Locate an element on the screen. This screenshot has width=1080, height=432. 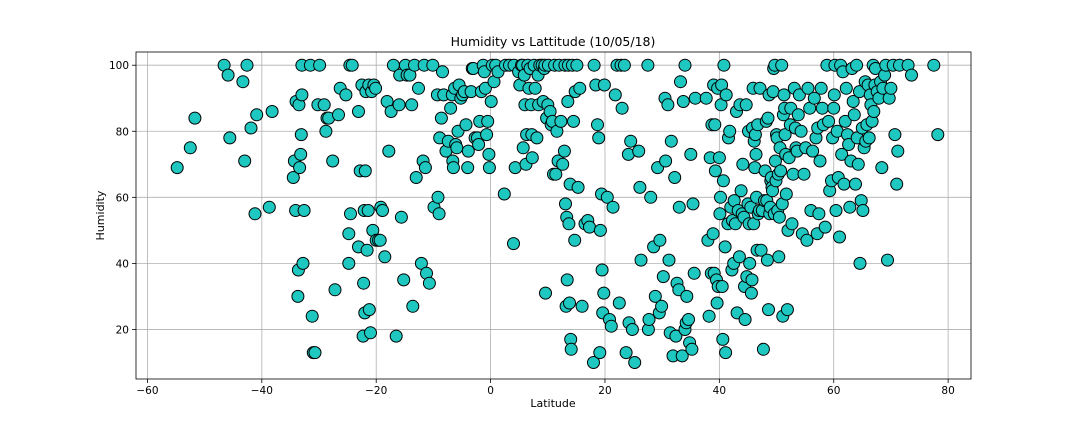
y-tick-label: 20 is located at coordinates (122, 330).